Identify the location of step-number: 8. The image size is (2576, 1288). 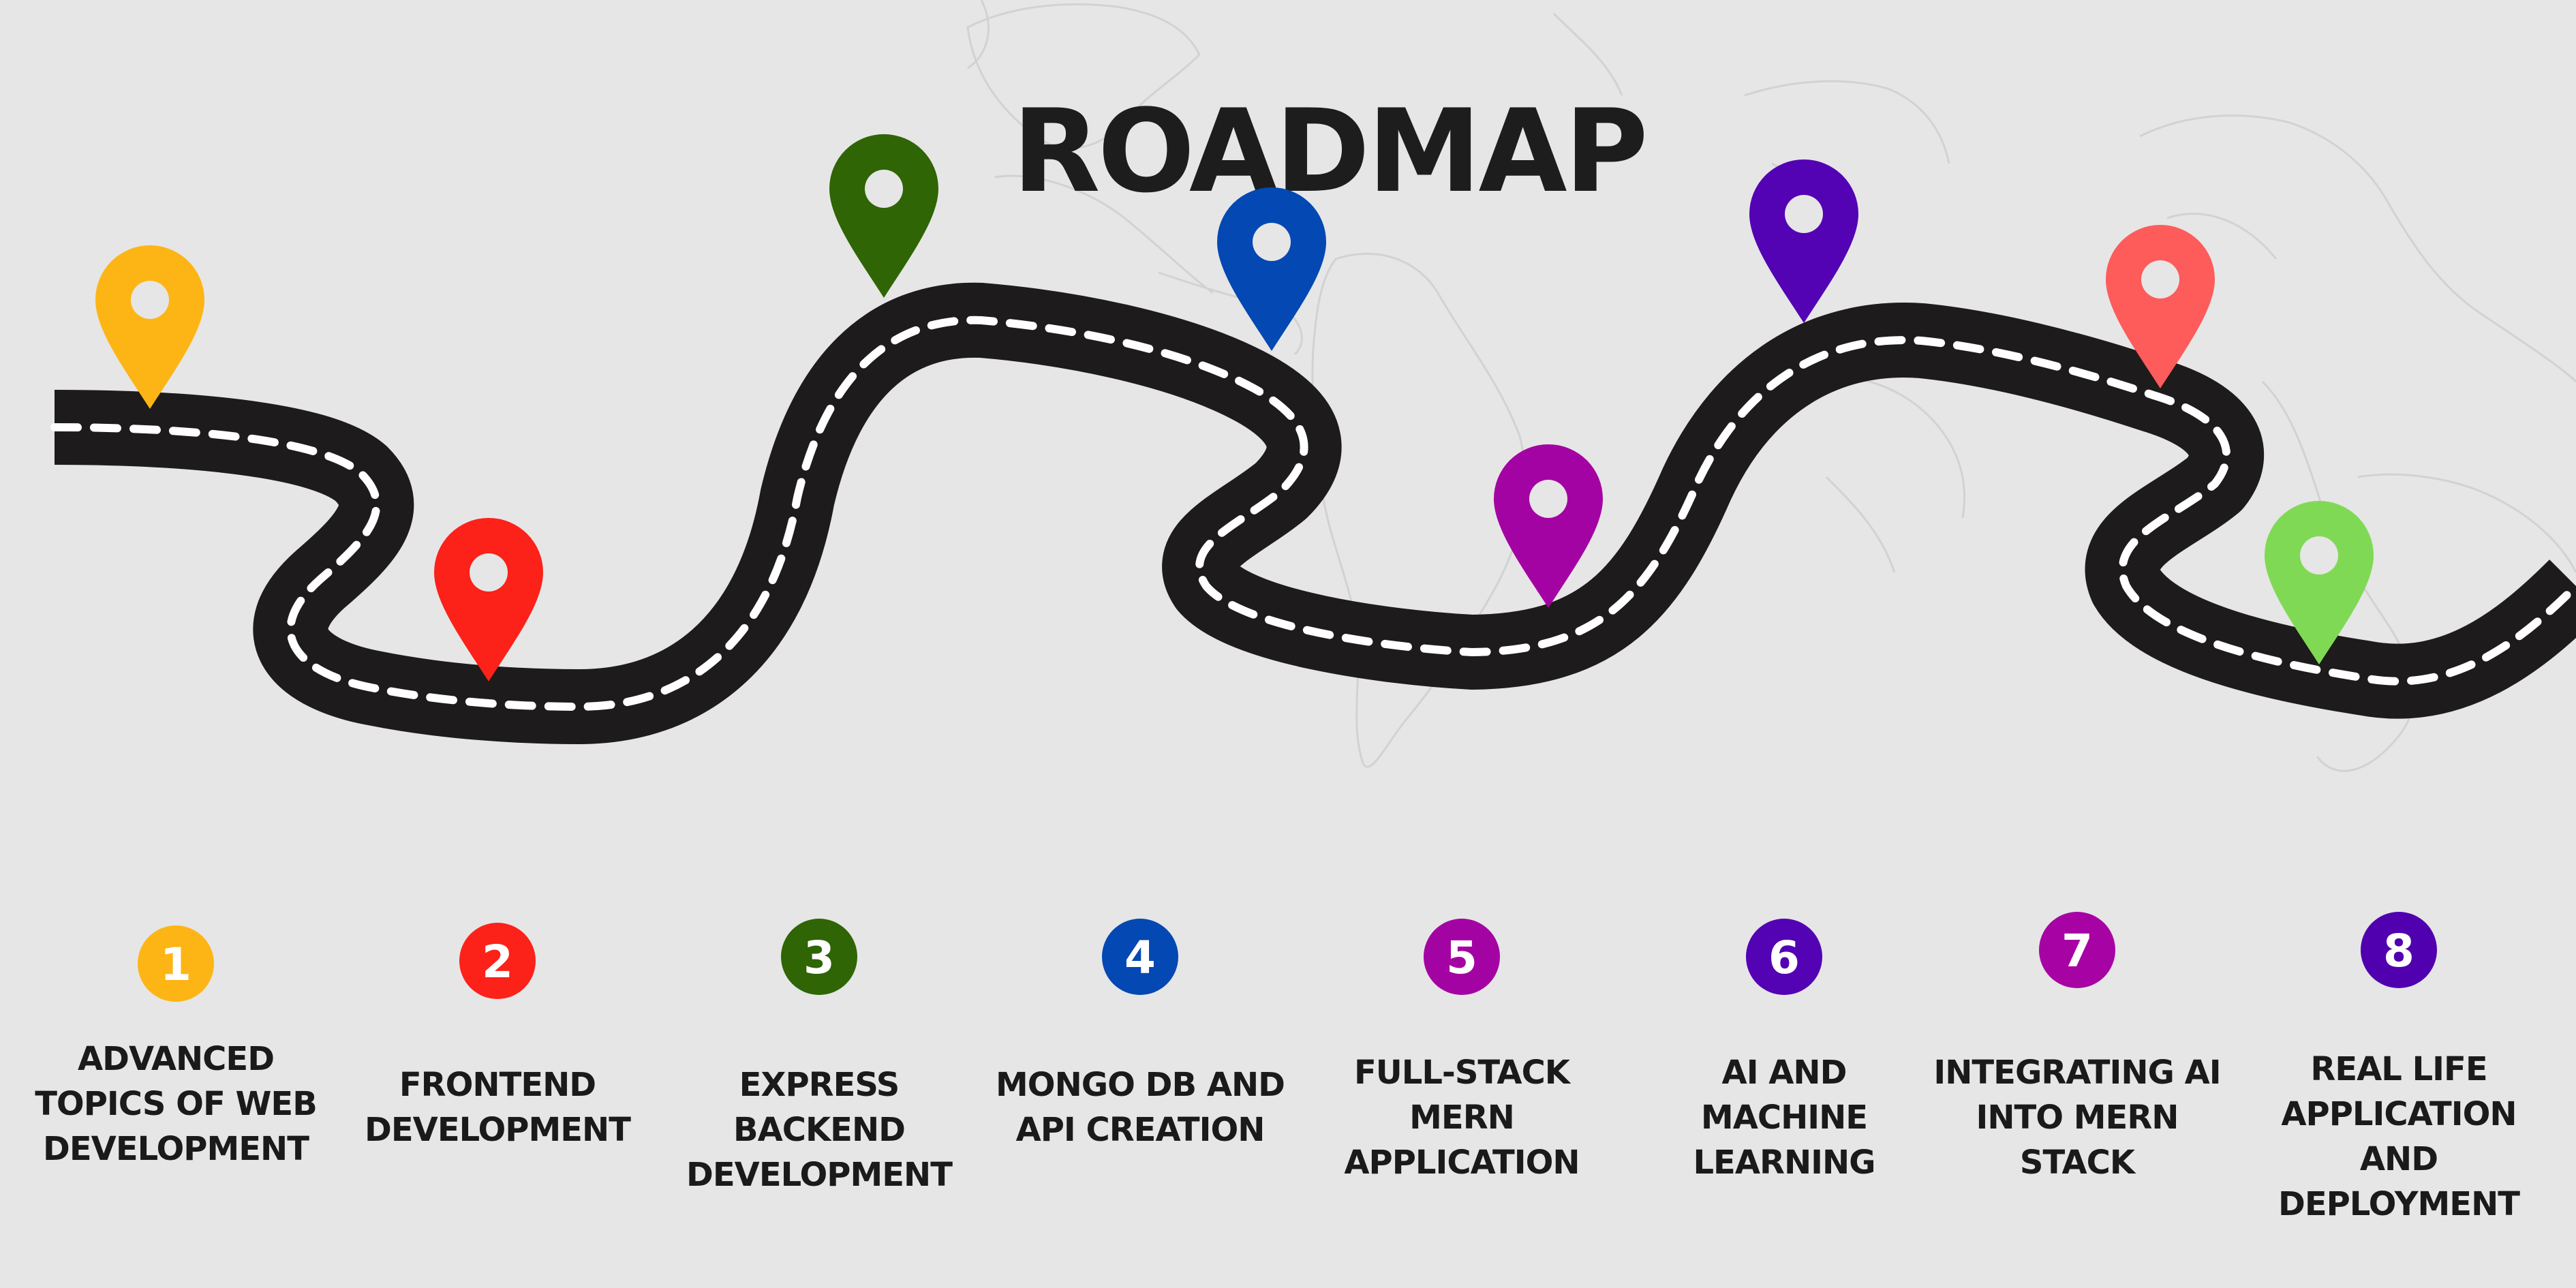
(2398, 951).